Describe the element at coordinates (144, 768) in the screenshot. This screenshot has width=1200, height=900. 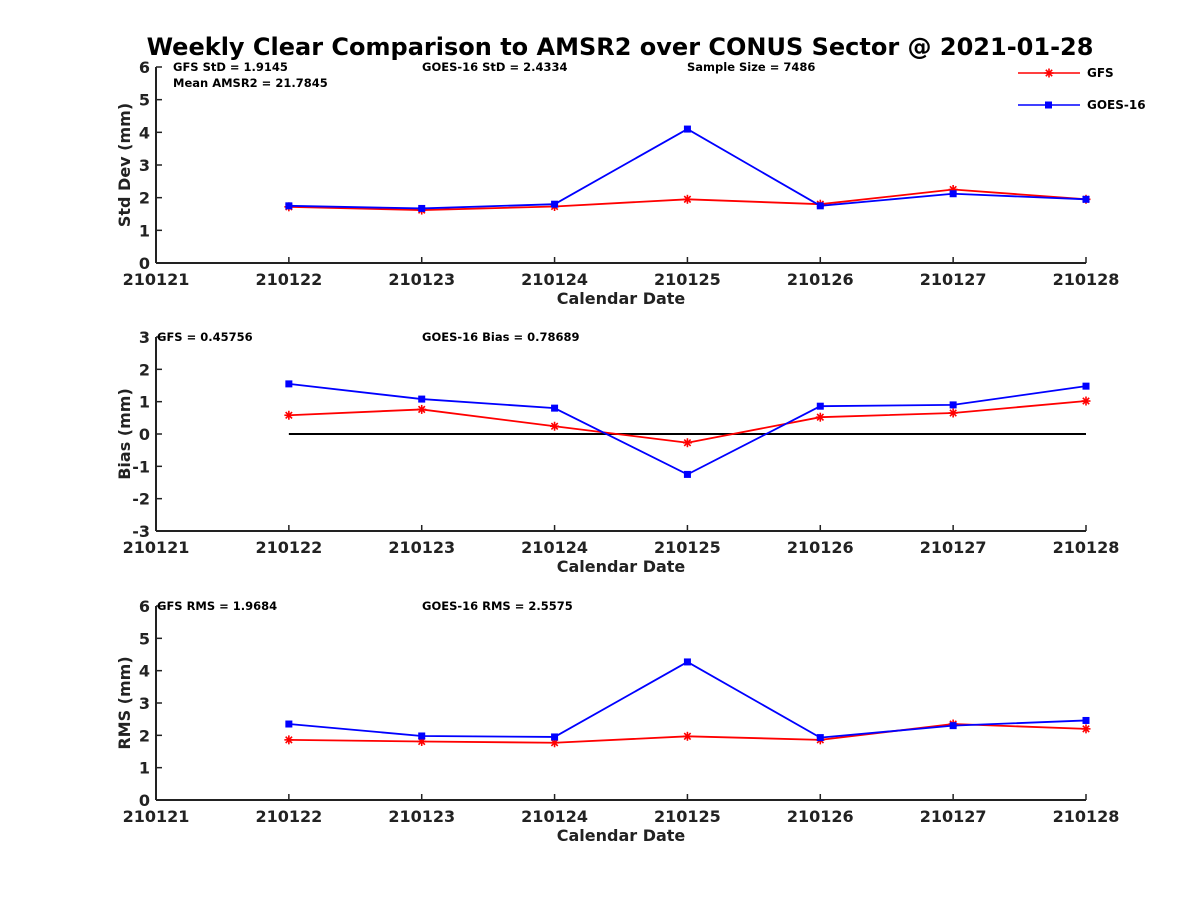
I see `rms-y-tick-label: 1` at that location.